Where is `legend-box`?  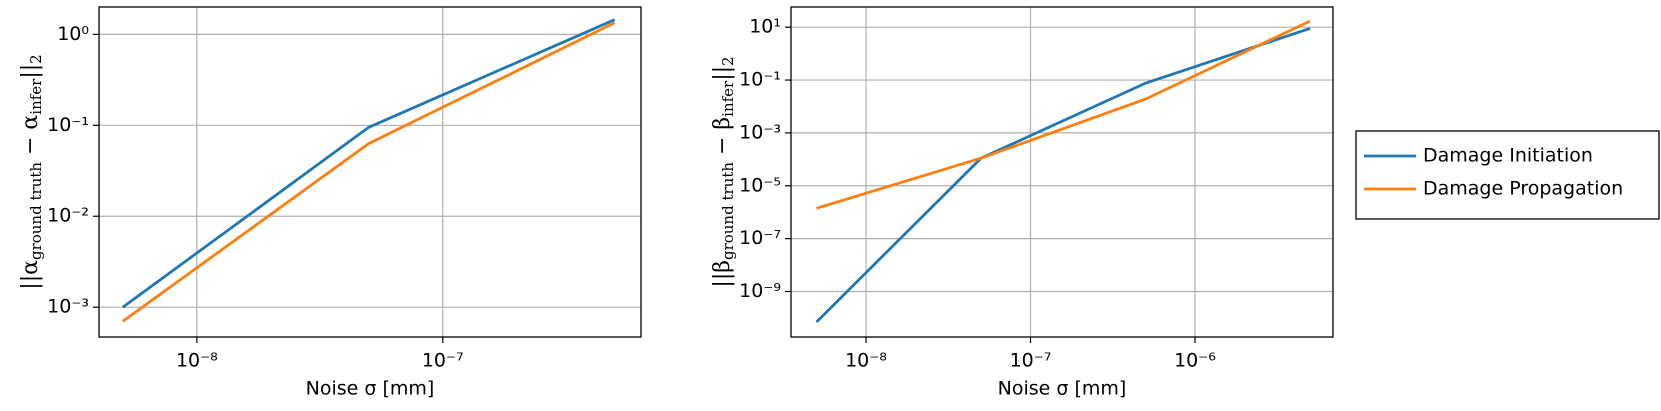 legend-box is located at coordinates (1507, 175).